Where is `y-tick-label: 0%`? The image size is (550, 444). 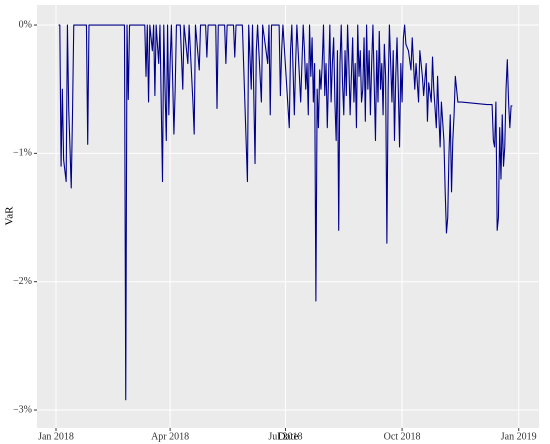
y-tick-label: 0% is located at coordinates (25, 24).